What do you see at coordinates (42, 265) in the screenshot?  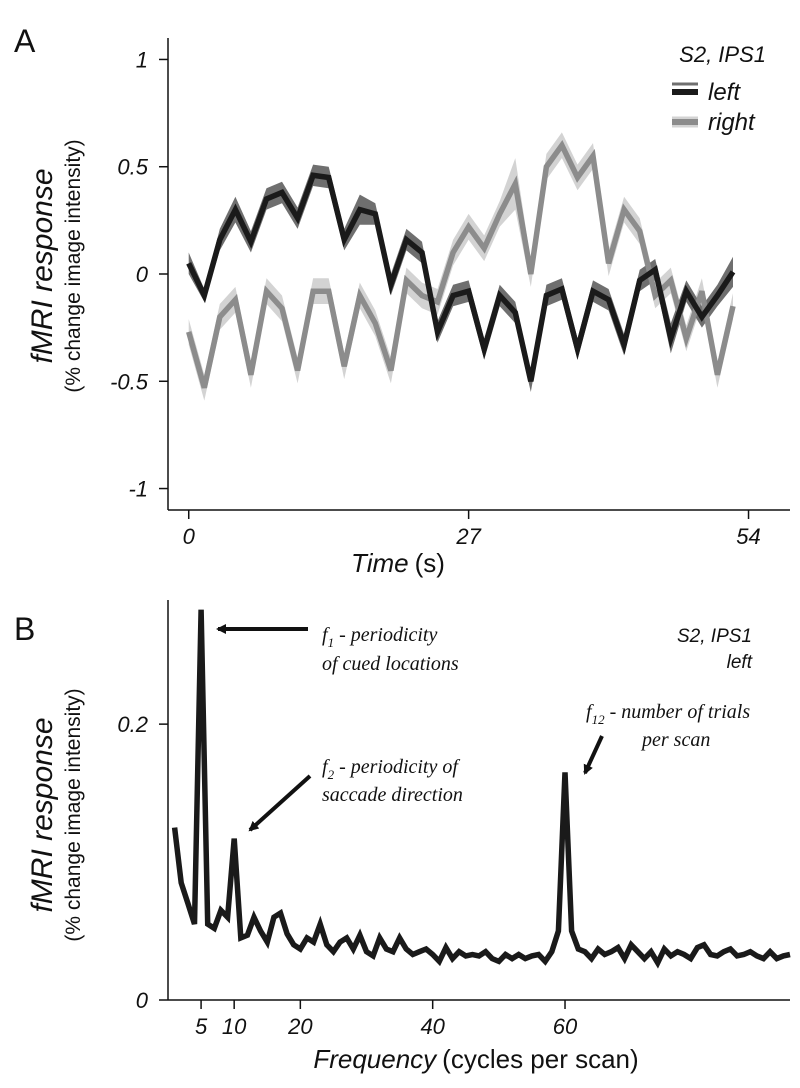 I see `panel-a-y-label-main: fMRI response` at bounding box center [42, 265].